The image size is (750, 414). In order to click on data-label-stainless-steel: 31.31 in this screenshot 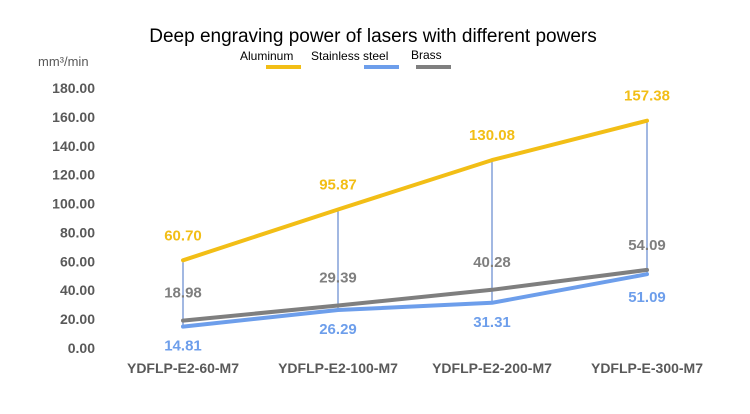, I will do `click(492, 322)`.